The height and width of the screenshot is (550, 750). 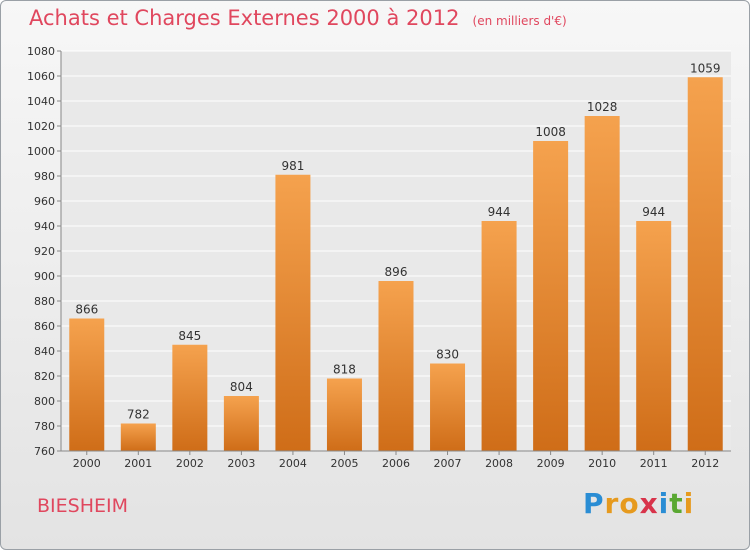 What do you see at coordinates (292, 166) in the screenshot?
I see `data-label: 981` at bounding box center [292, 166].